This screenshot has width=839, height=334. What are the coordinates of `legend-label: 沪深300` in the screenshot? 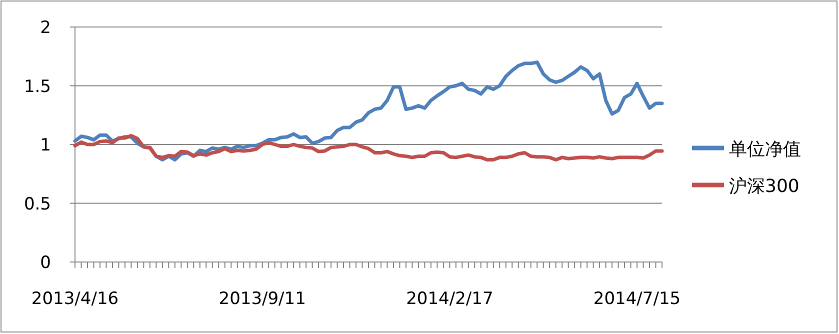 It's located at (764, 186).